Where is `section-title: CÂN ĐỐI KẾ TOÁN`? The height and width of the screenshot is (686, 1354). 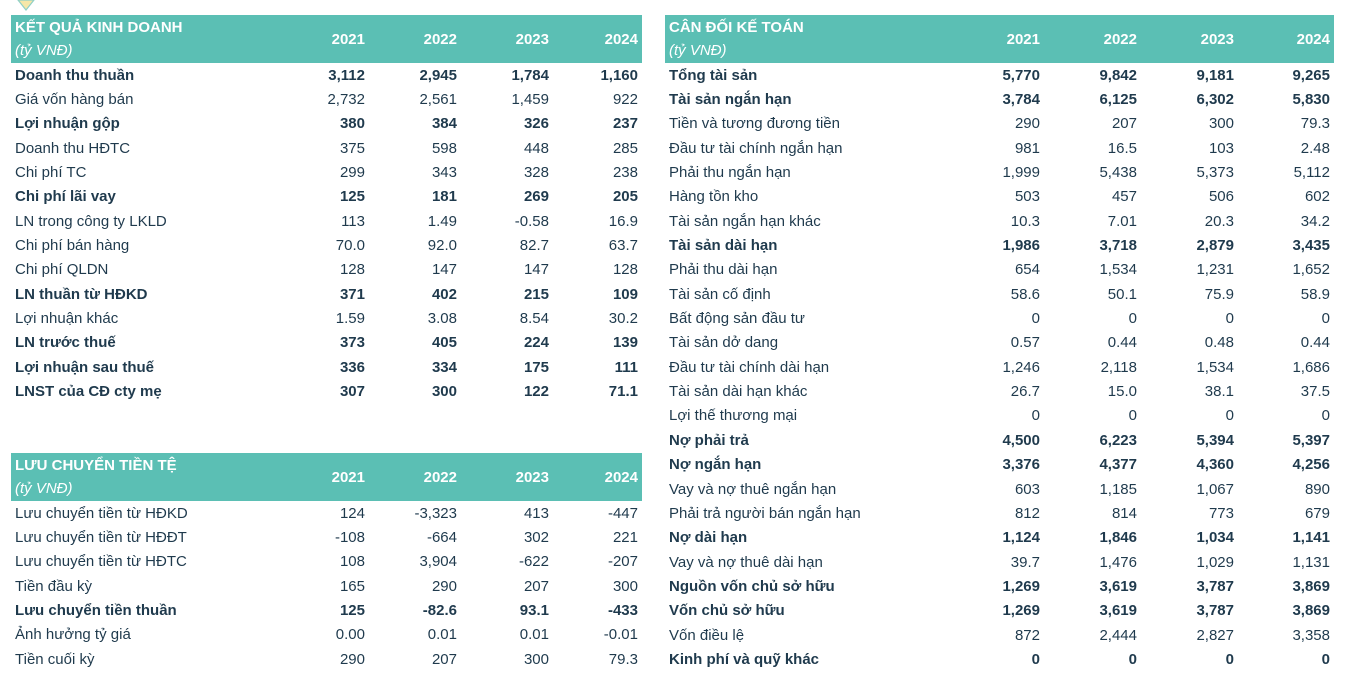 section-title: CÂN ĐỐI KẾ TOÁN is located at coordinates (736, 27).